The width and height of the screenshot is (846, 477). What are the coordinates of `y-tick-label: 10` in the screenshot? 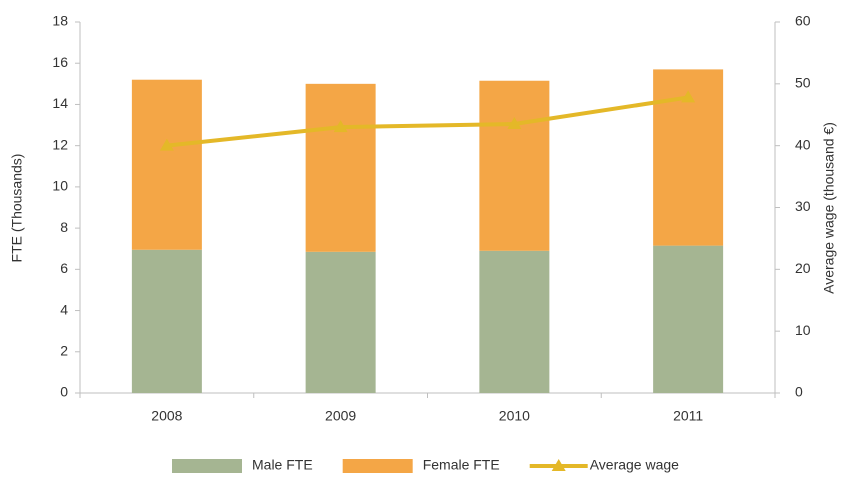 It's located at (60, 186).